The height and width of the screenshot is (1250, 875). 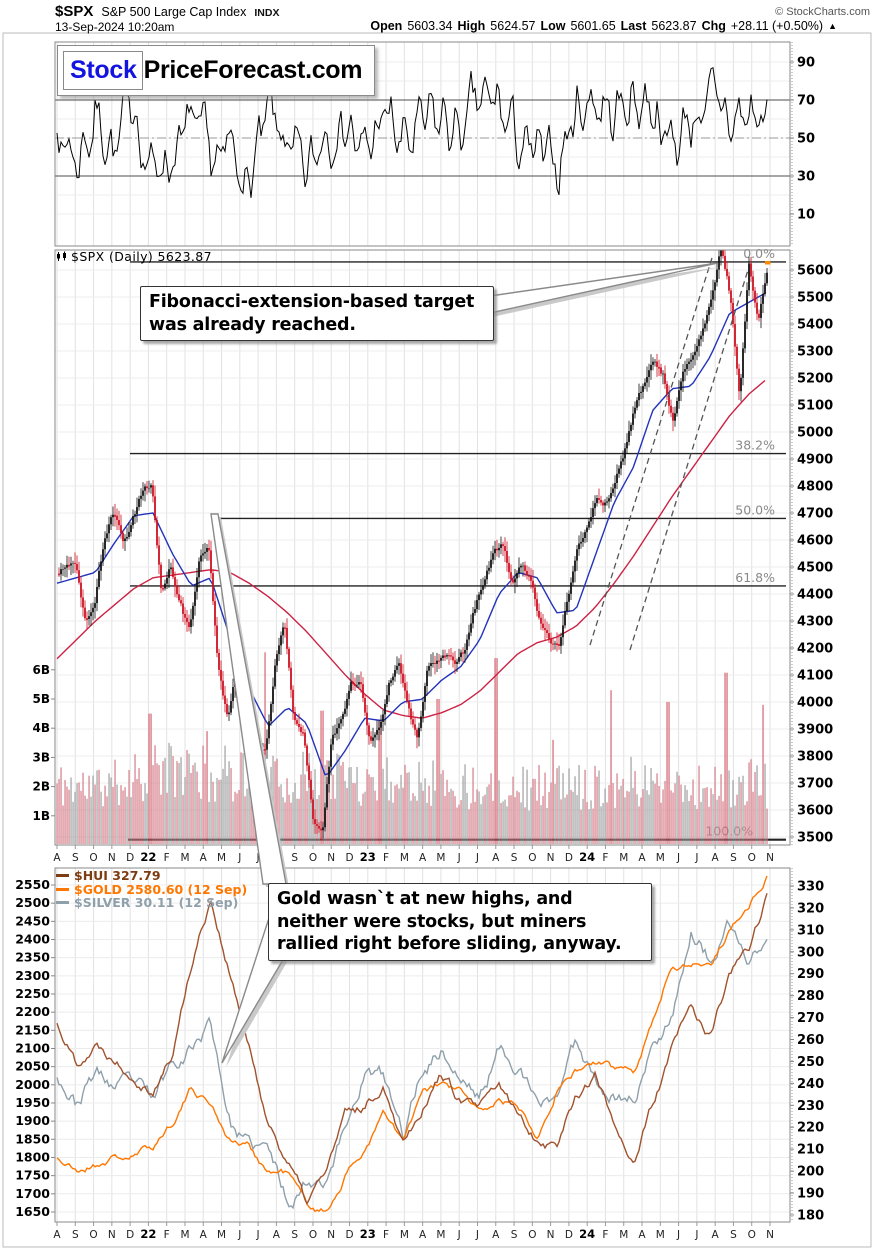 I want to click on axis-tick-label: 4500, so click(x=815, y=568).